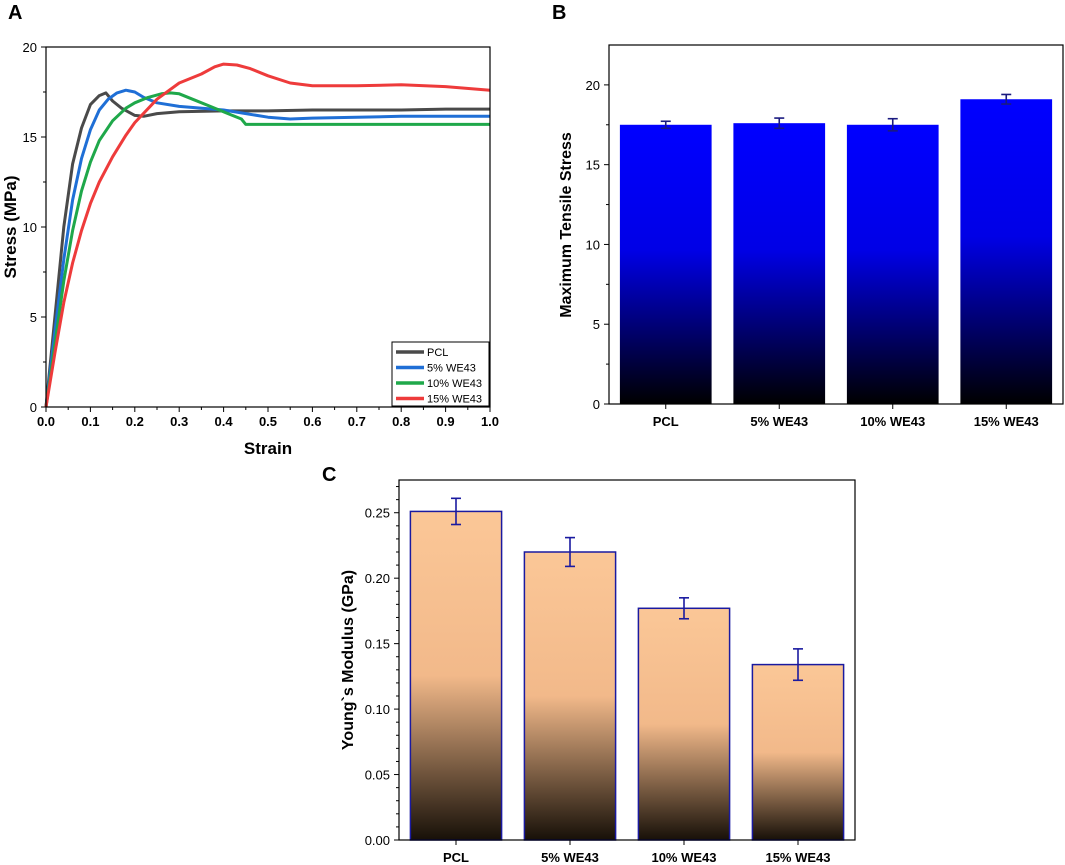 The height and width of the screenshot is (865, 1065). Describe the element at coordinates (268, 421) in the screenshot. I see `x-tick-label: 0.5` at that location.